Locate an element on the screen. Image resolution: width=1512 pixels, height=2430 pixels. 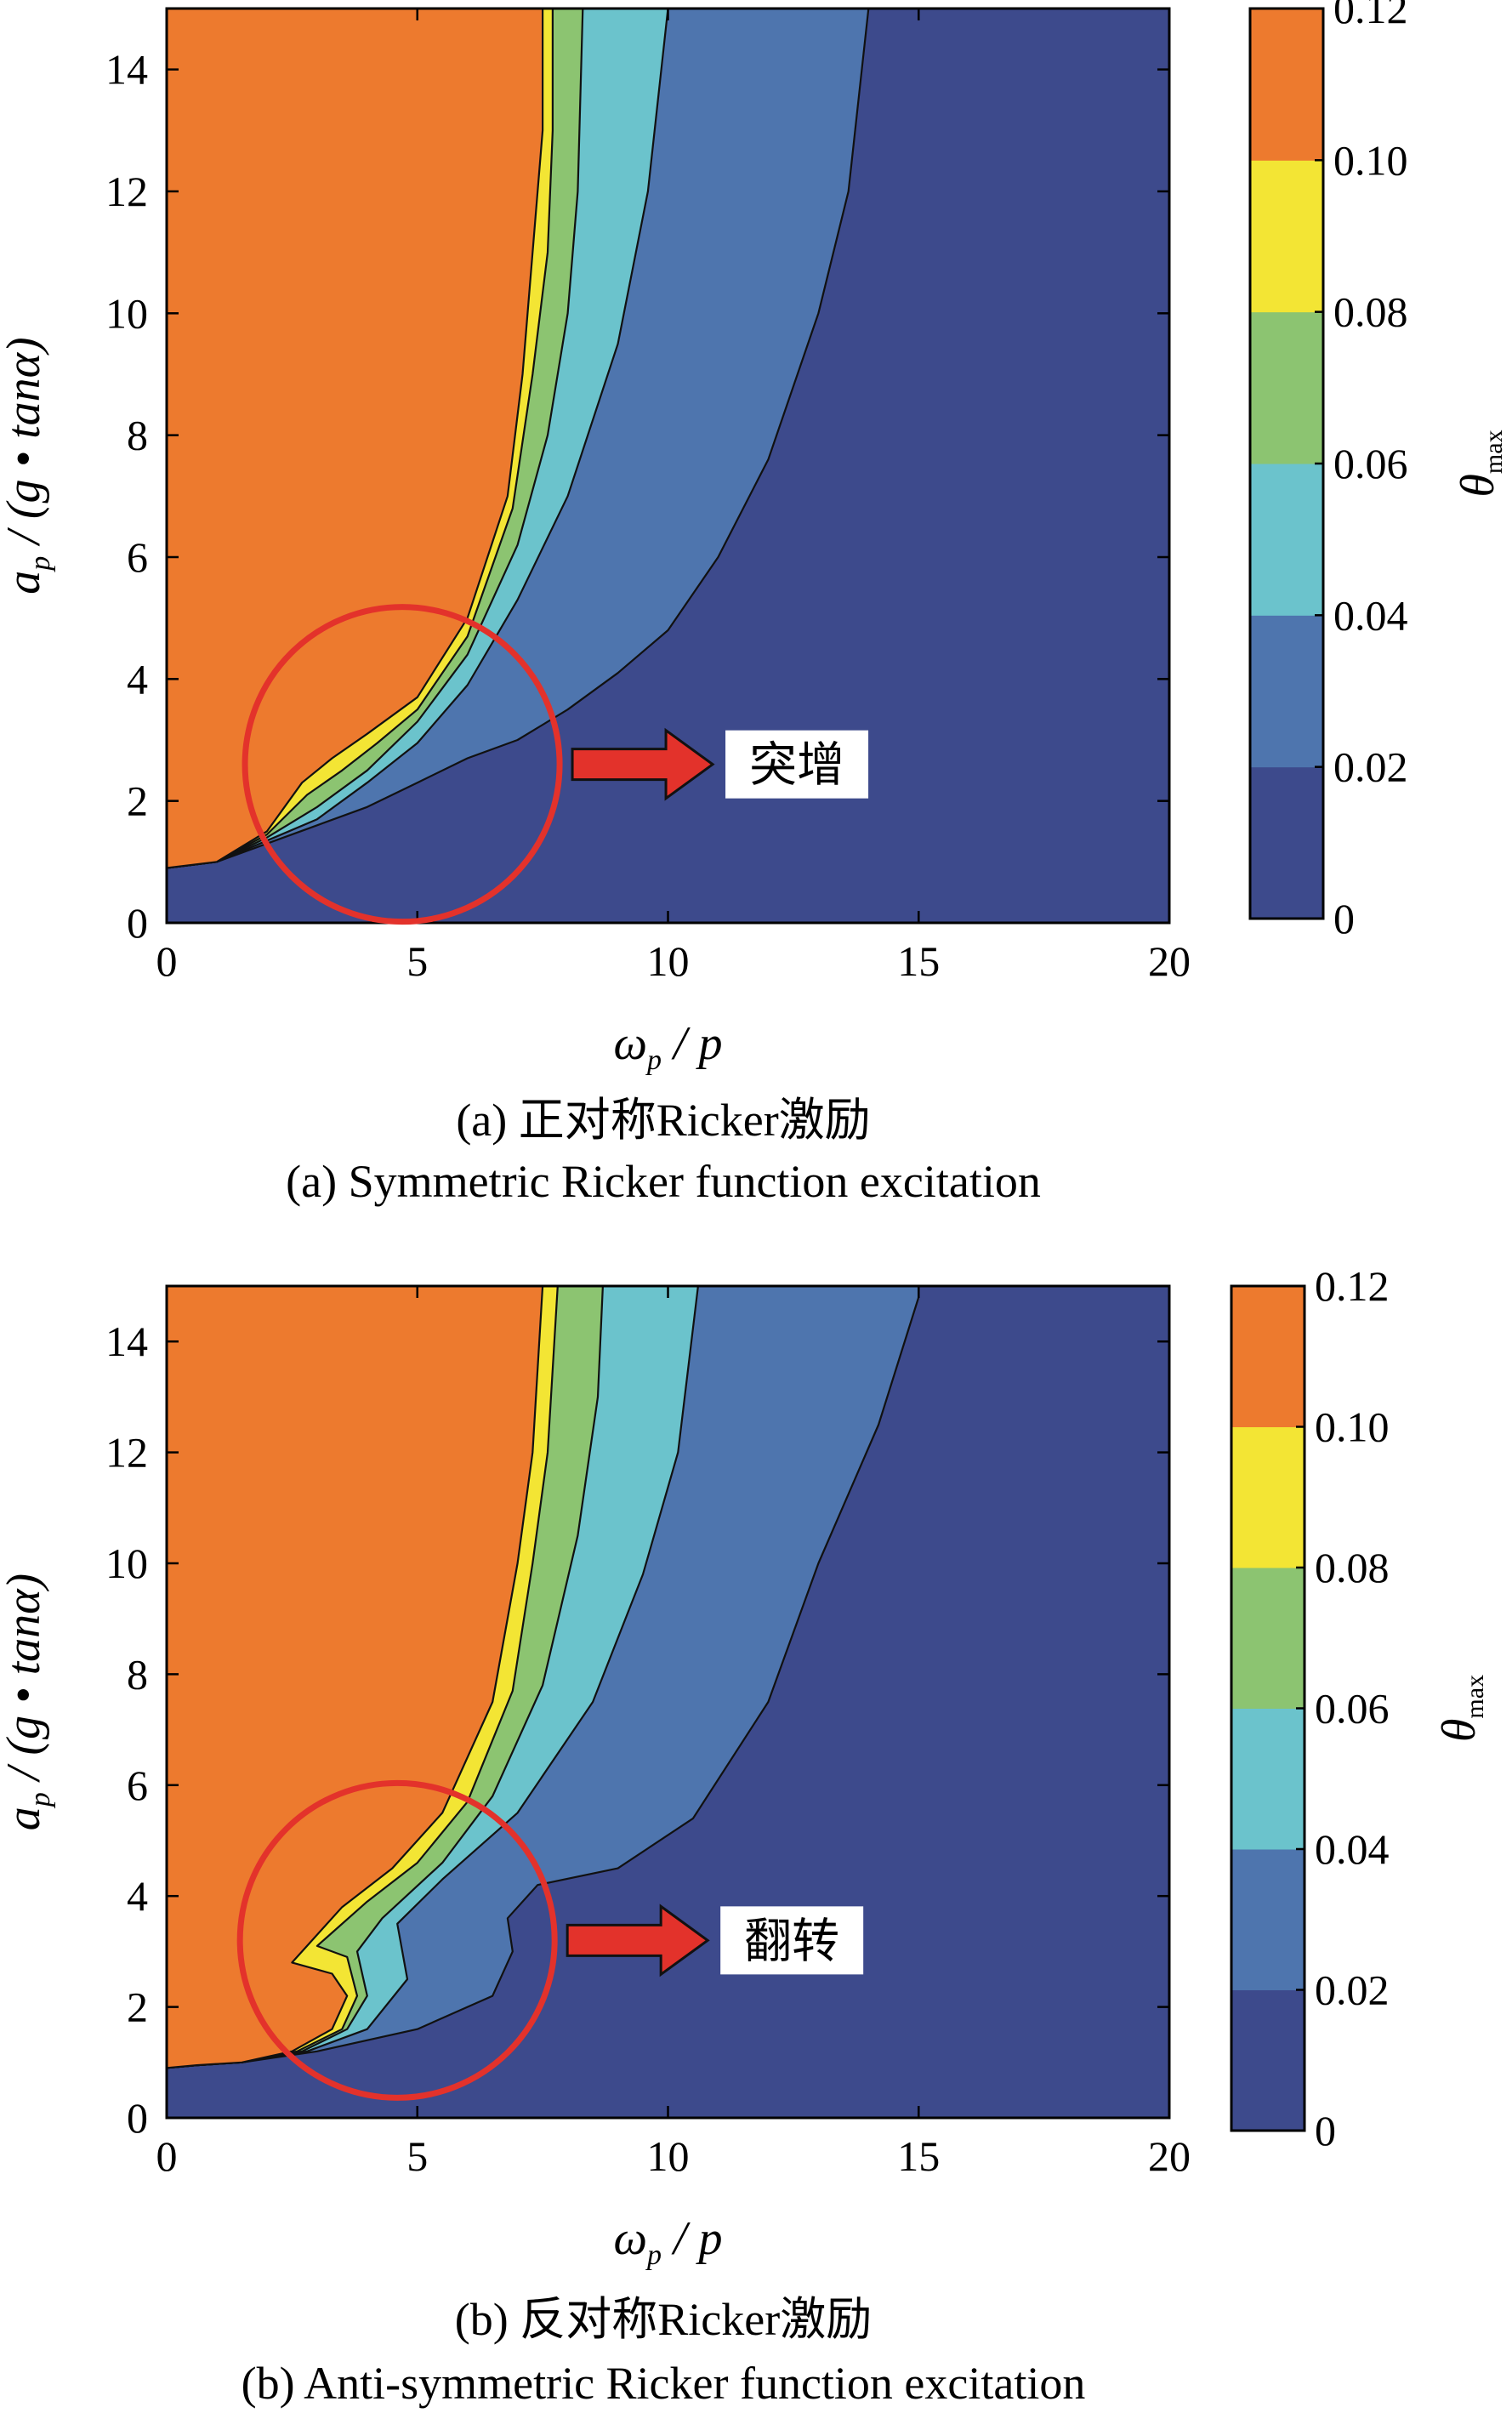
annotation-label: 突增 is located at coordinates (796, 766).